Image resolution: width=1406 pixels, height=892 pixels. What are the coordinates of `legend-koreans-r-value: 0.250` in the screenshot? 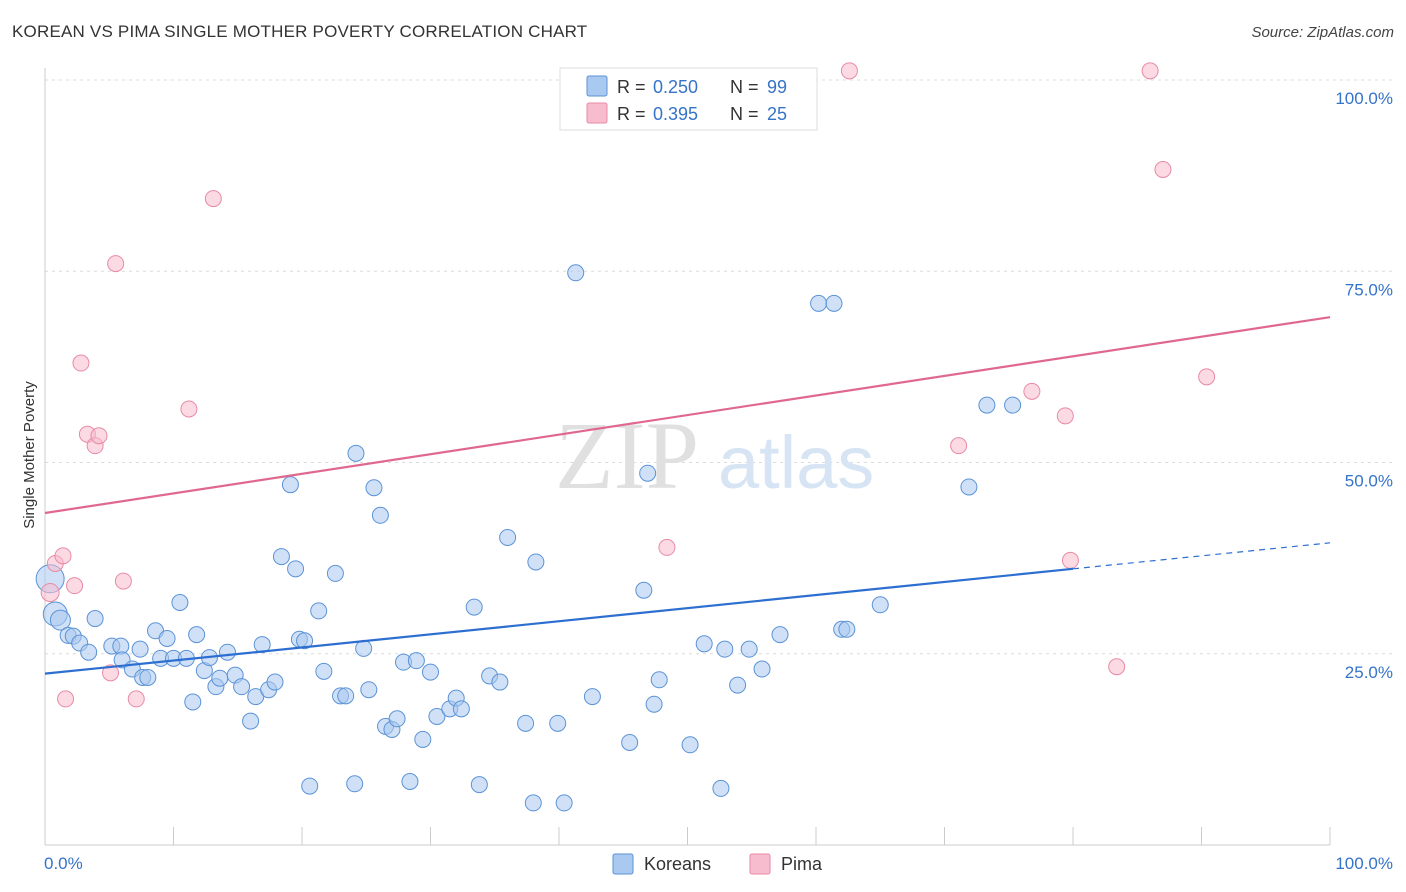 It's located at (675, 87).